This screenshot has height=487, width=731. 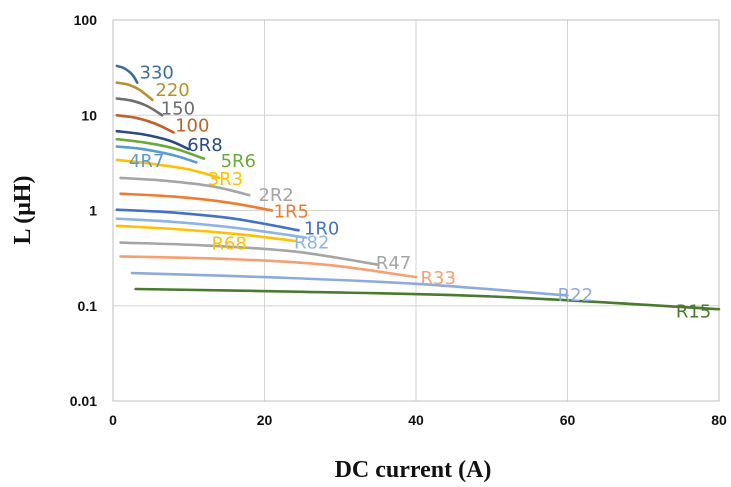 I want to click on series-label-5r6: 5R6, so click(x=238, y=161).